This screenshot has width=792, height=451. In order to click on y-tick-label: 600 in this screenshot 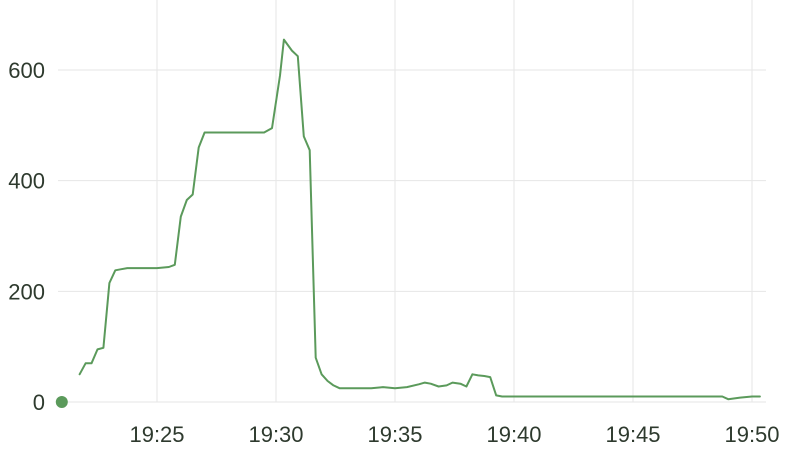, I will do `click(26, 70)`.